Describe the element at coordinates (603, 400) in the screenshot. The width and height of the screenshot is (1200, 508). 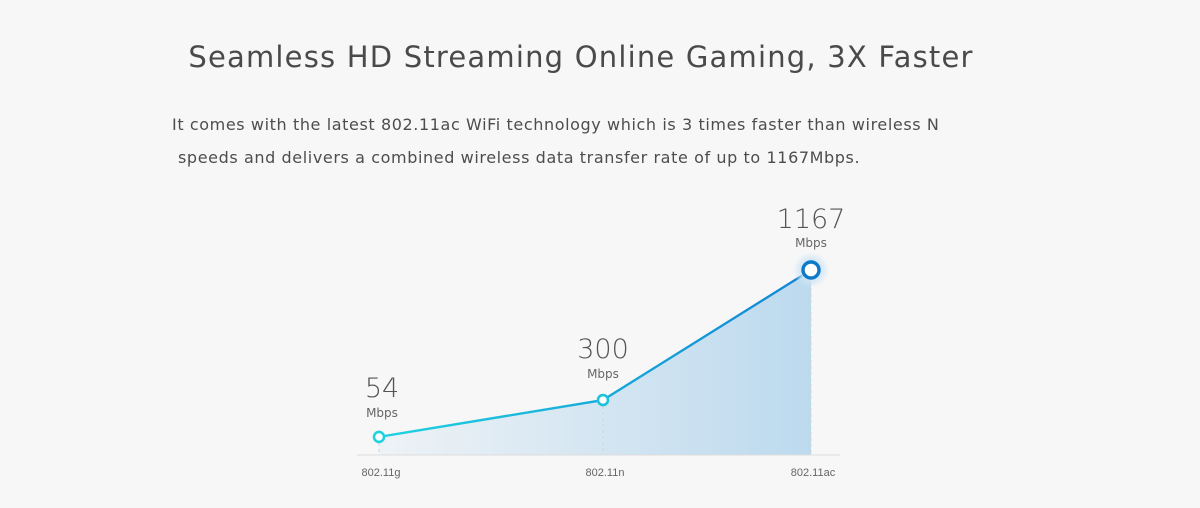
I see `data-point-802.11n` at that location.